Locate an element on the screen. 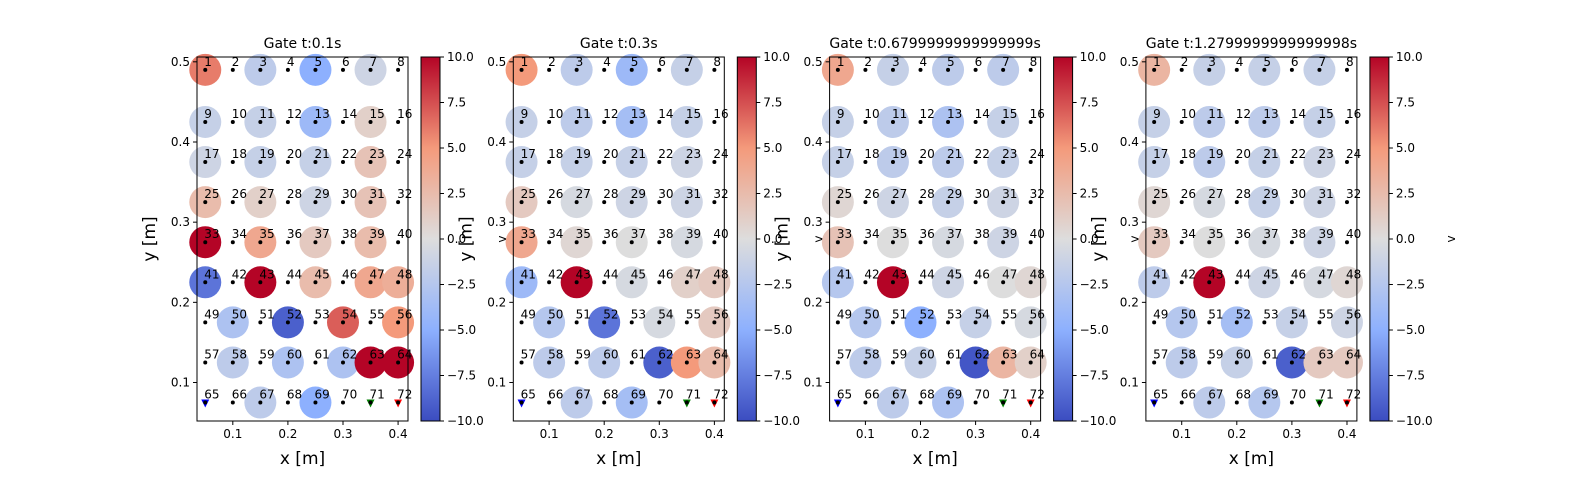 Image resolution: width=1591 pixels, height=484 pixels. x-tick-label: 0.4 is located at coordinates (714, 434).